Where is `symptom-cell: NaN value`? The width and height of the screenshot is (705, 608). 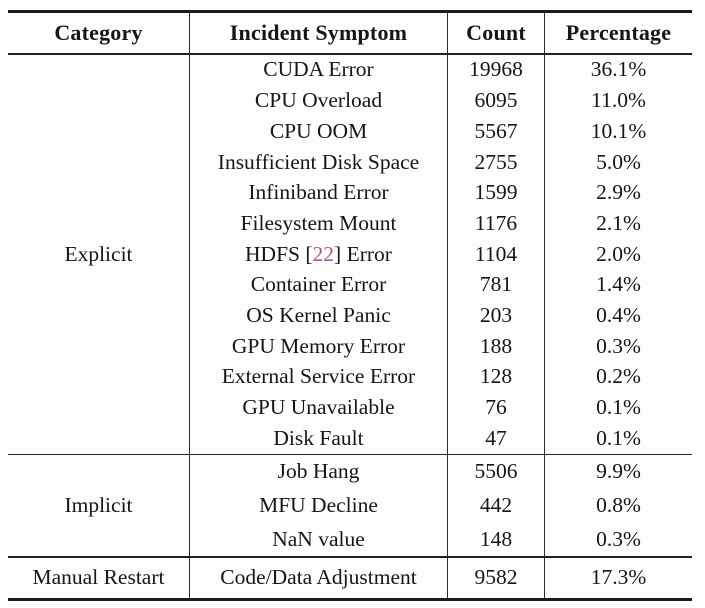 symptom-cell: NaN value is located at coordinates (319, 539).